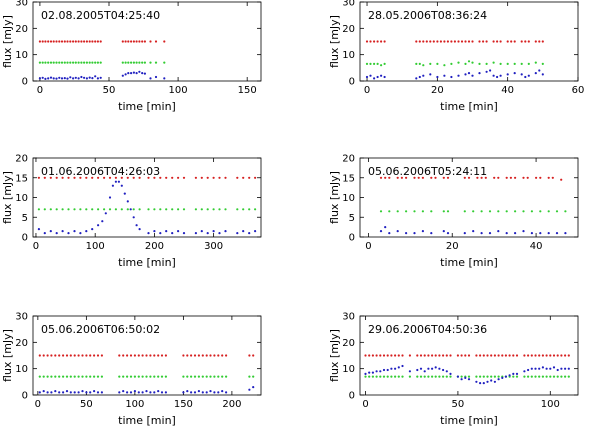 Image resolution: width=589 pixels, height=430 pixels. Describe the element at coordinates (437, 90) in the screenshot. I see `x-tick-label: 20` at that location.